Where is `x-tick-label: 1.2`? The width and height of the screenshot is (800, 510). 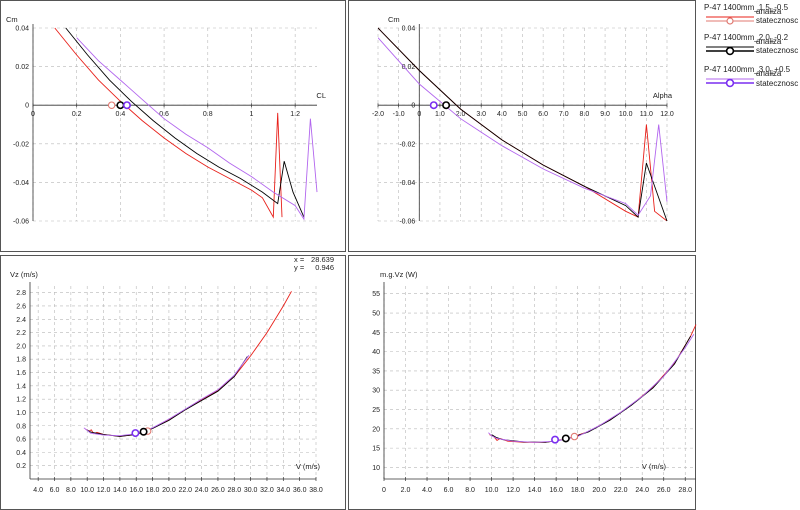
x-tick-label: 1.2 is located at coordinates (295, 114).